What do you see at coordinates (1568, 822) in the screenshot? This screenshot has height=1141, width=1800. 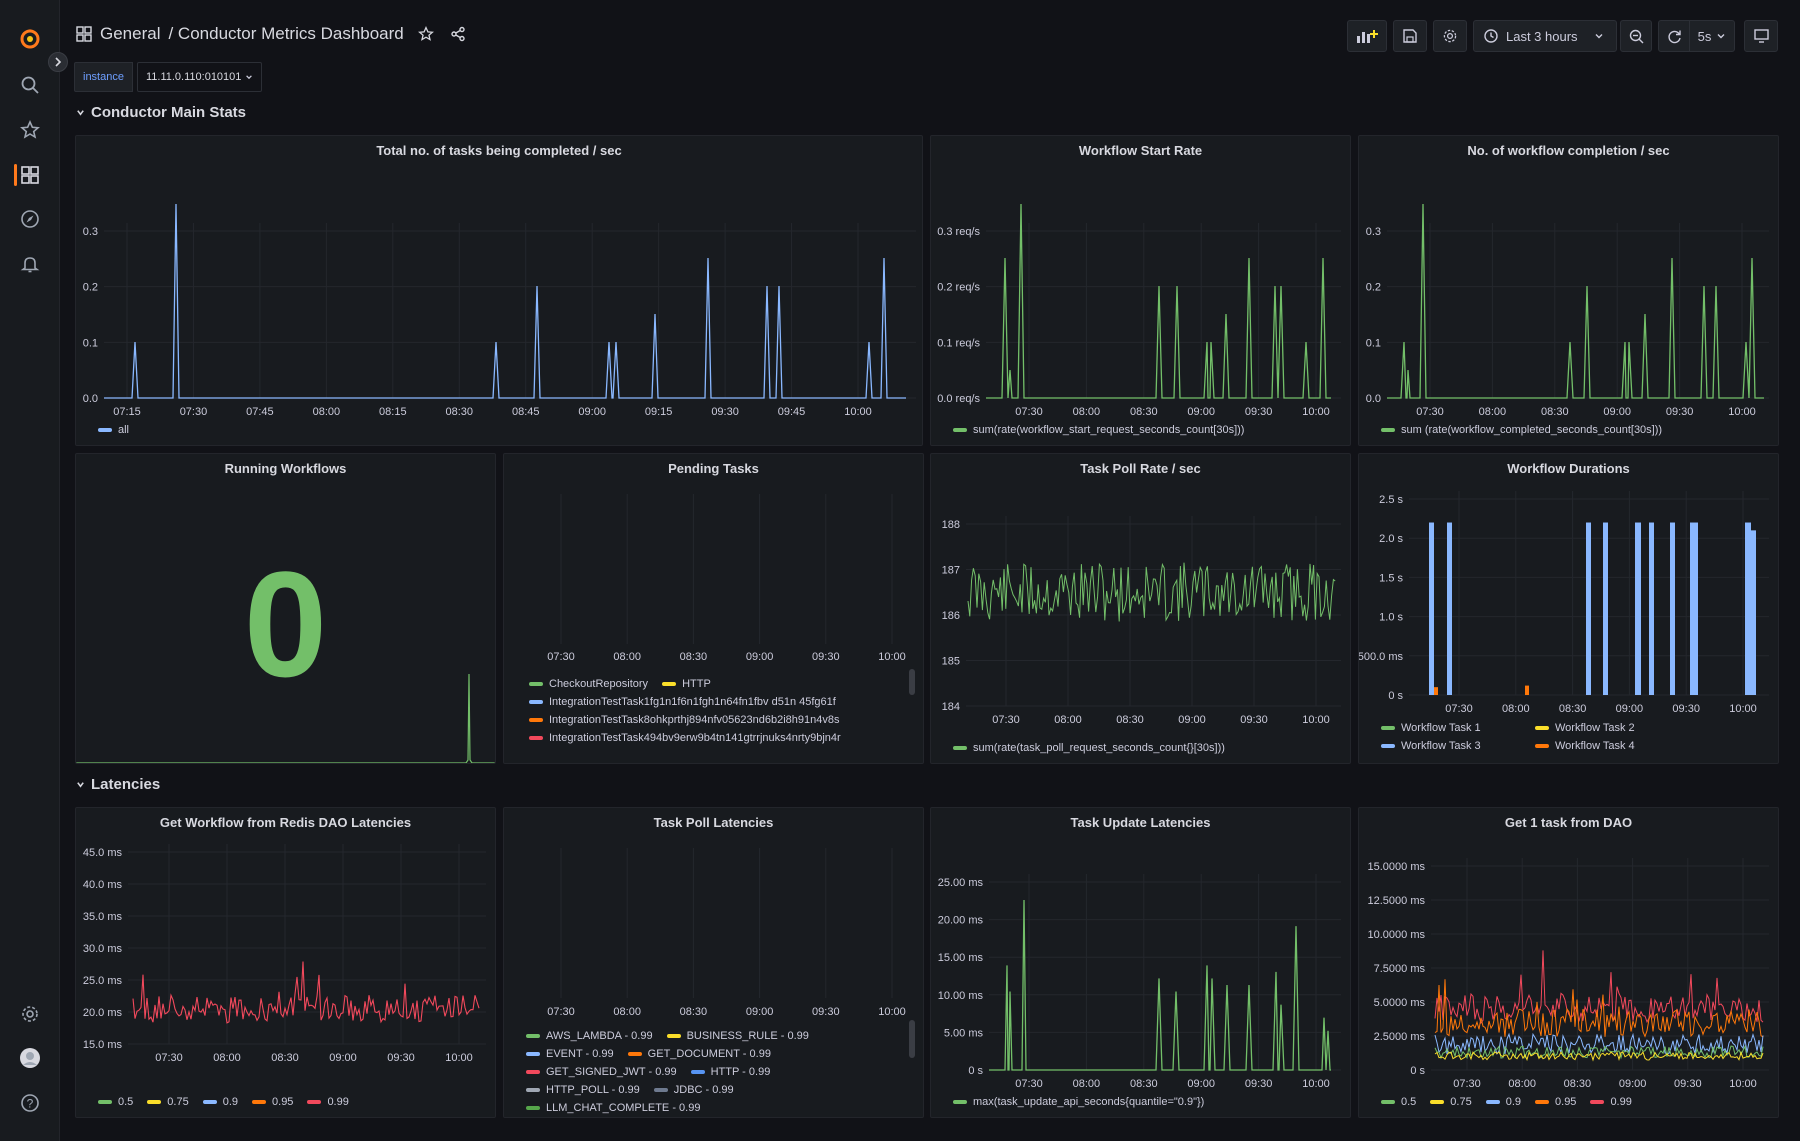 I see `panel-title: Get 1 task from DAO` at bounding box center [1568, 822].